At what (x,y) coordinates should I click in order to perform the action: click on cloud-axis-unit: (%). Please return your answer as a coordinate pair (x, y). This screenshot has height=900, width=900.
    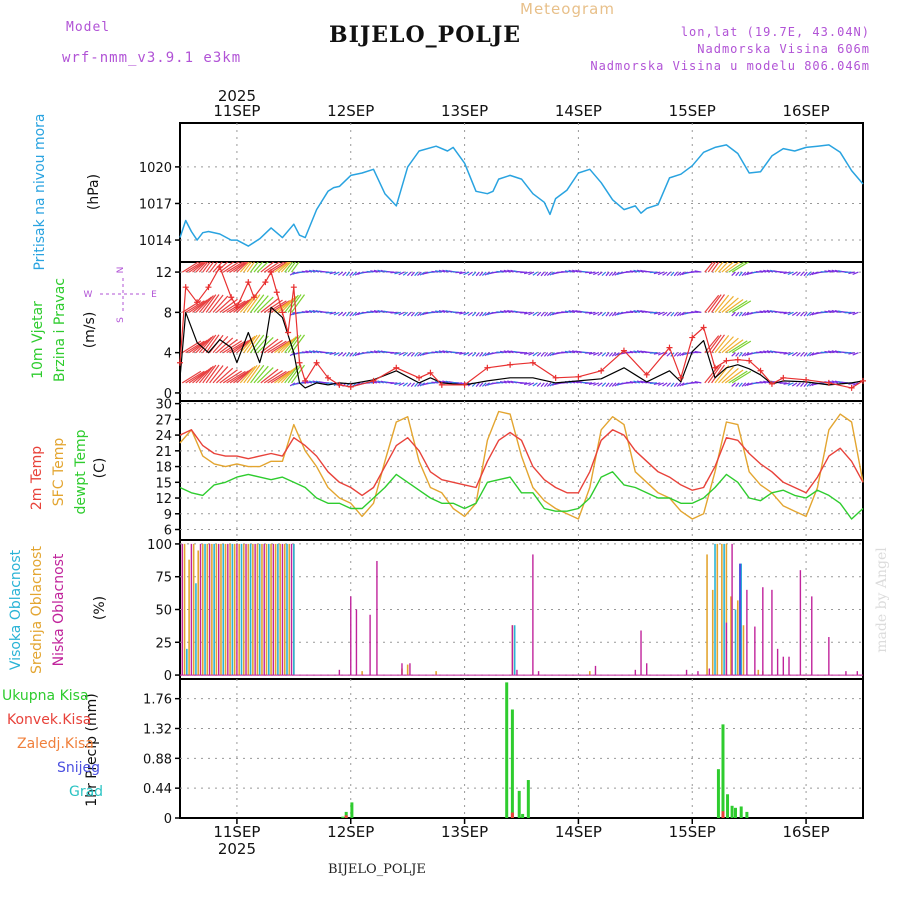
    Looking at the image, I should click on (100, 608).